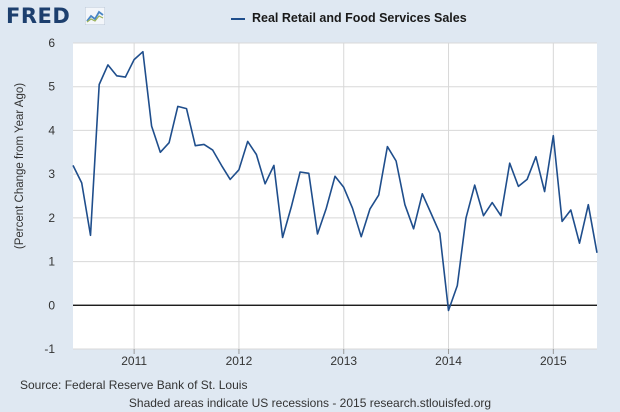 The image size is (620, 412). What do you see at coordinates (38, 16) in the screenshot?
I see `fred-logo: FRED` at bounding box center [38, 16].